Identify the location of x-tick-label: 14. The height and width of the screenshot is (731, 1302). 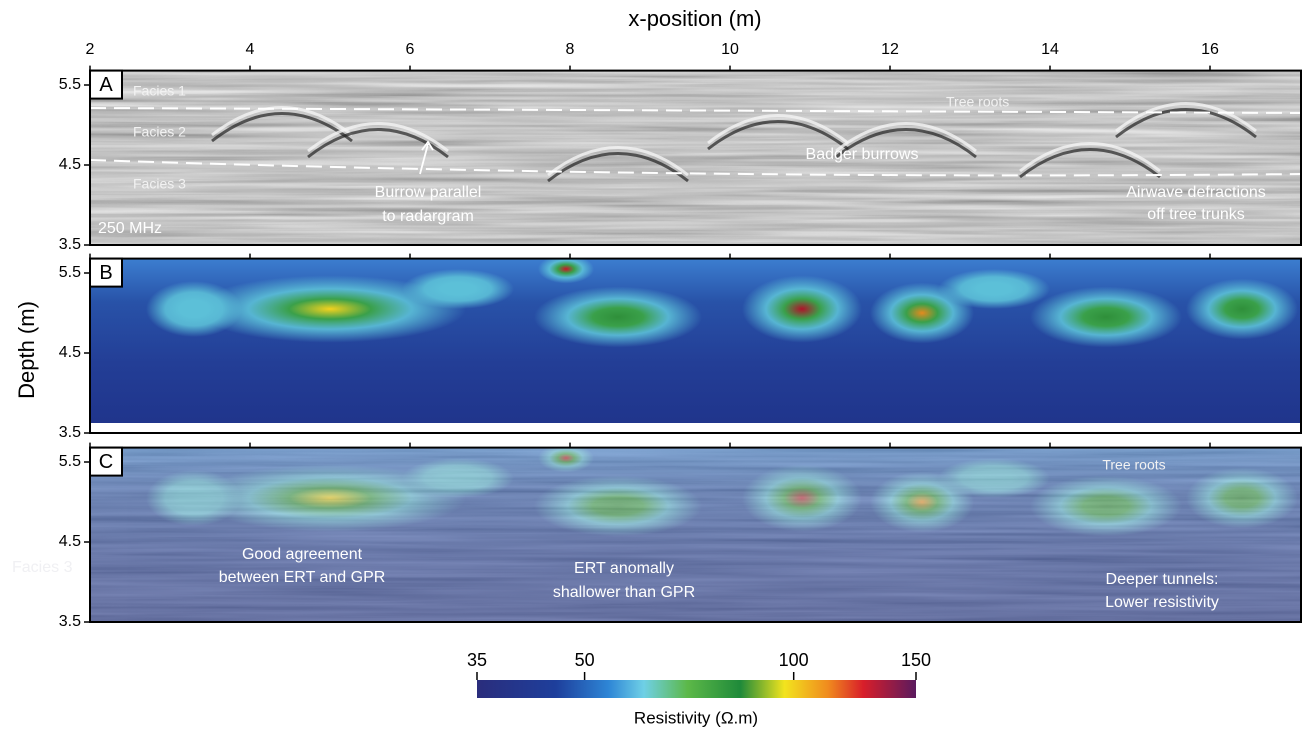
(1050, 49).